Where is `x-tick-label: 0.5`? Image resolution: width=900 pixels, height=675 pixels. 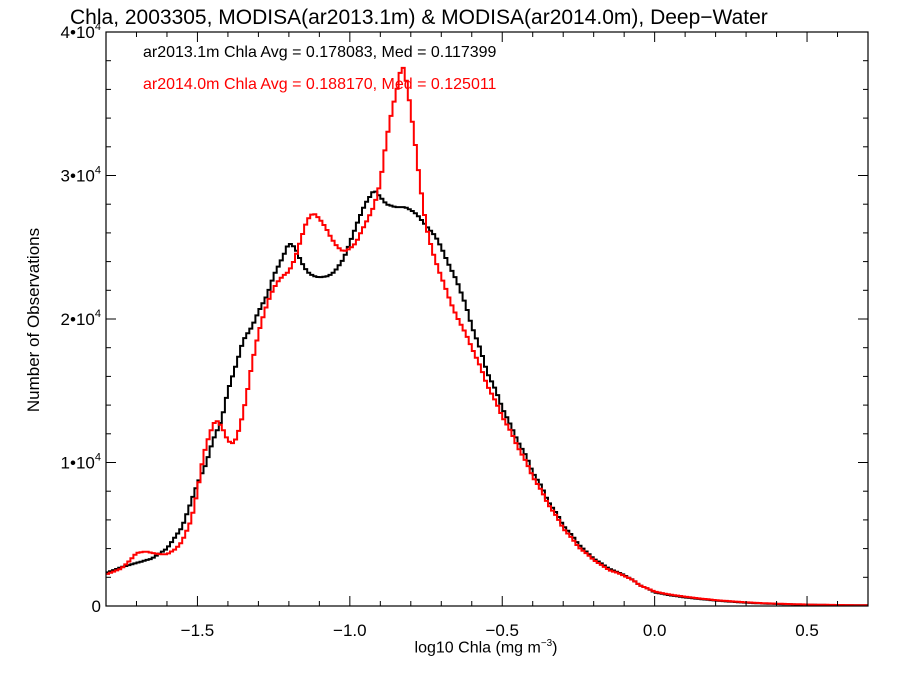
x-tick-label: 0.5 is located at coordinates (807, 630).